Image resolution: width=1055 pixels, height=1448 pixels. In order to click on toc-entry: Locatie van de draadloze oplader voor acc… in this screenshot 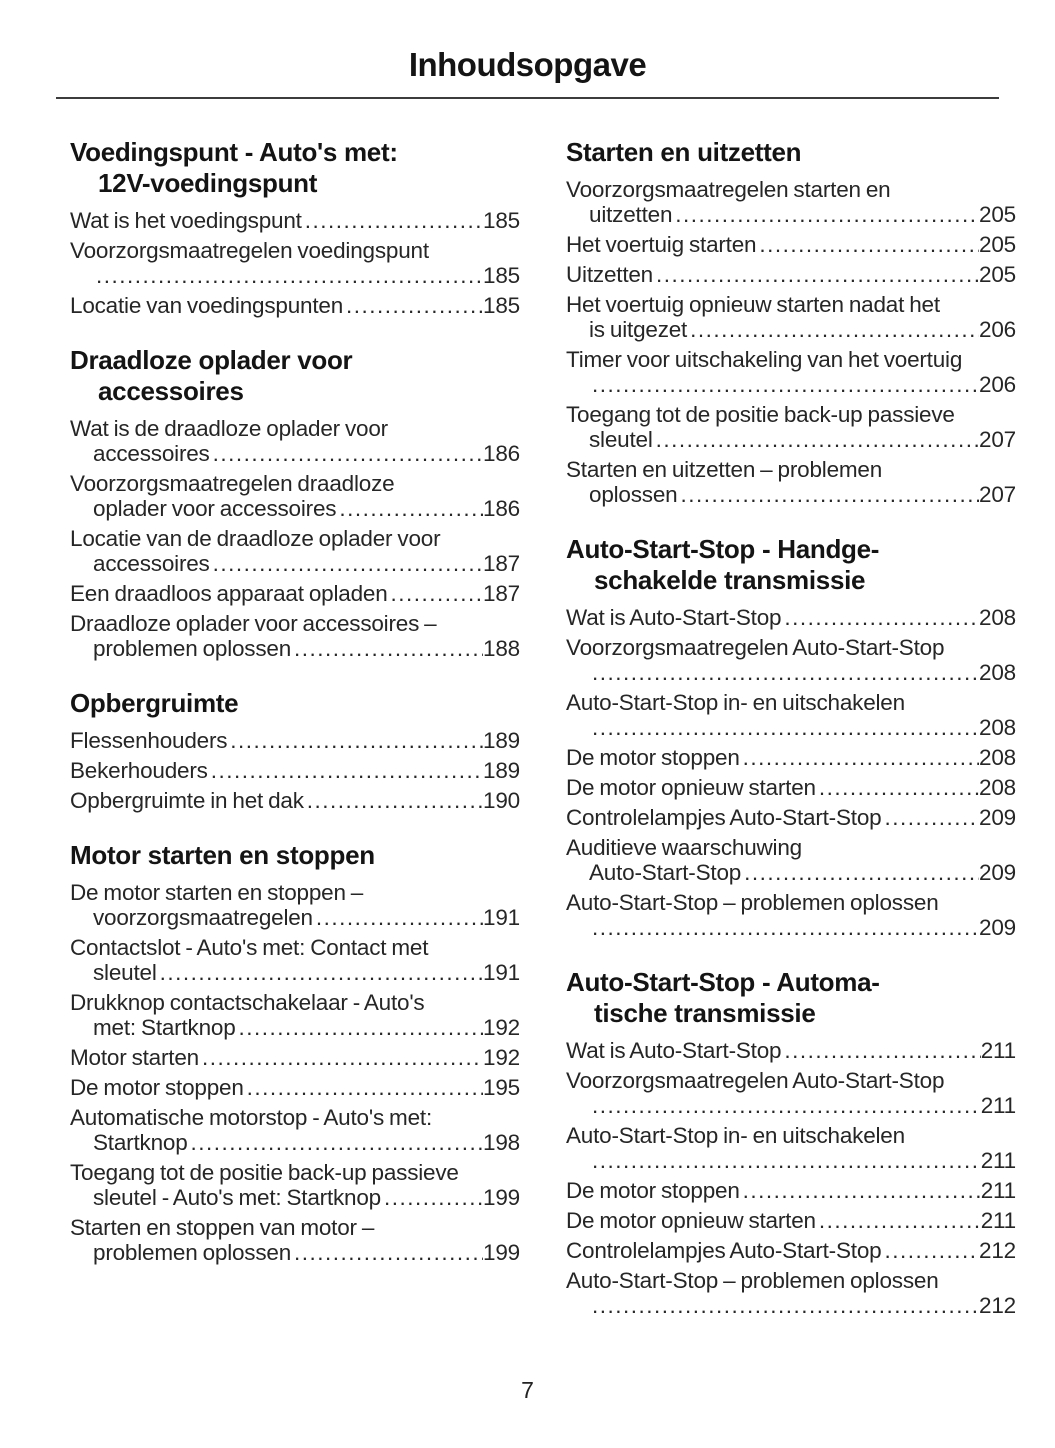, I will do `click(295, 551)`.